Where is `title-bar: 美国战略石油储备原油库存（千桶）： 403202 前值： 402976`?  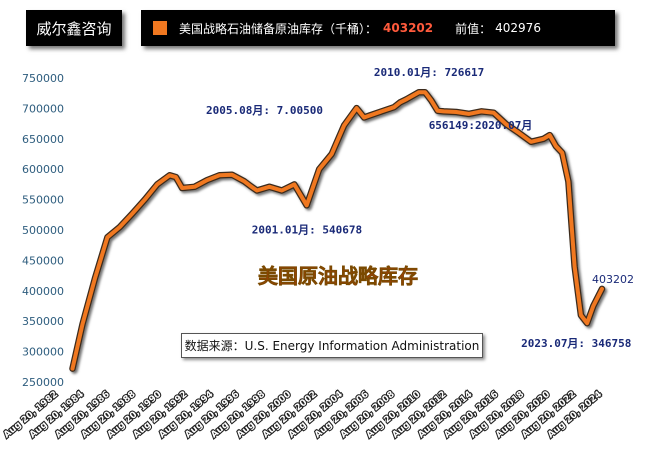
title-bar: 美国战略石油储备原油库存（千桶）： 403202 前值： 402976 is located at coordinates (378, 28).